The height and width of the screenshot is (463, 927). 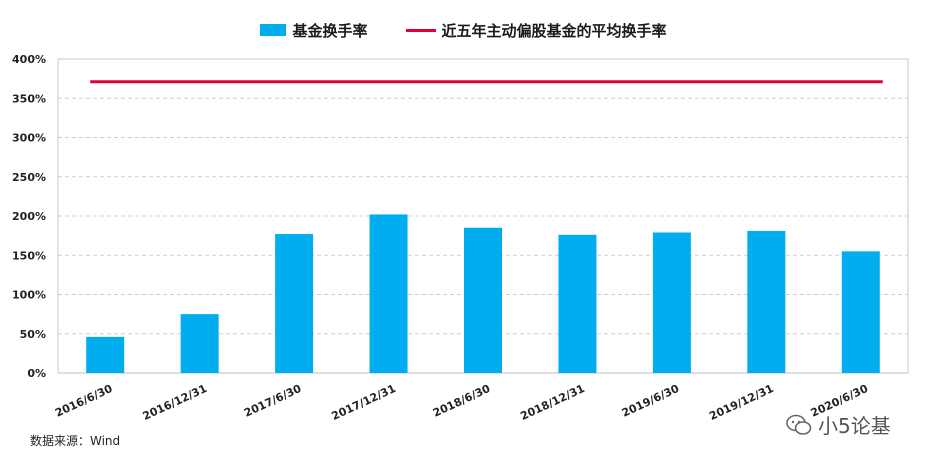 What do you see at coordinates (741, 402) in the screenshot?
I see `x-tick-label: 2019/12/31` at bounding box center [741, 402].